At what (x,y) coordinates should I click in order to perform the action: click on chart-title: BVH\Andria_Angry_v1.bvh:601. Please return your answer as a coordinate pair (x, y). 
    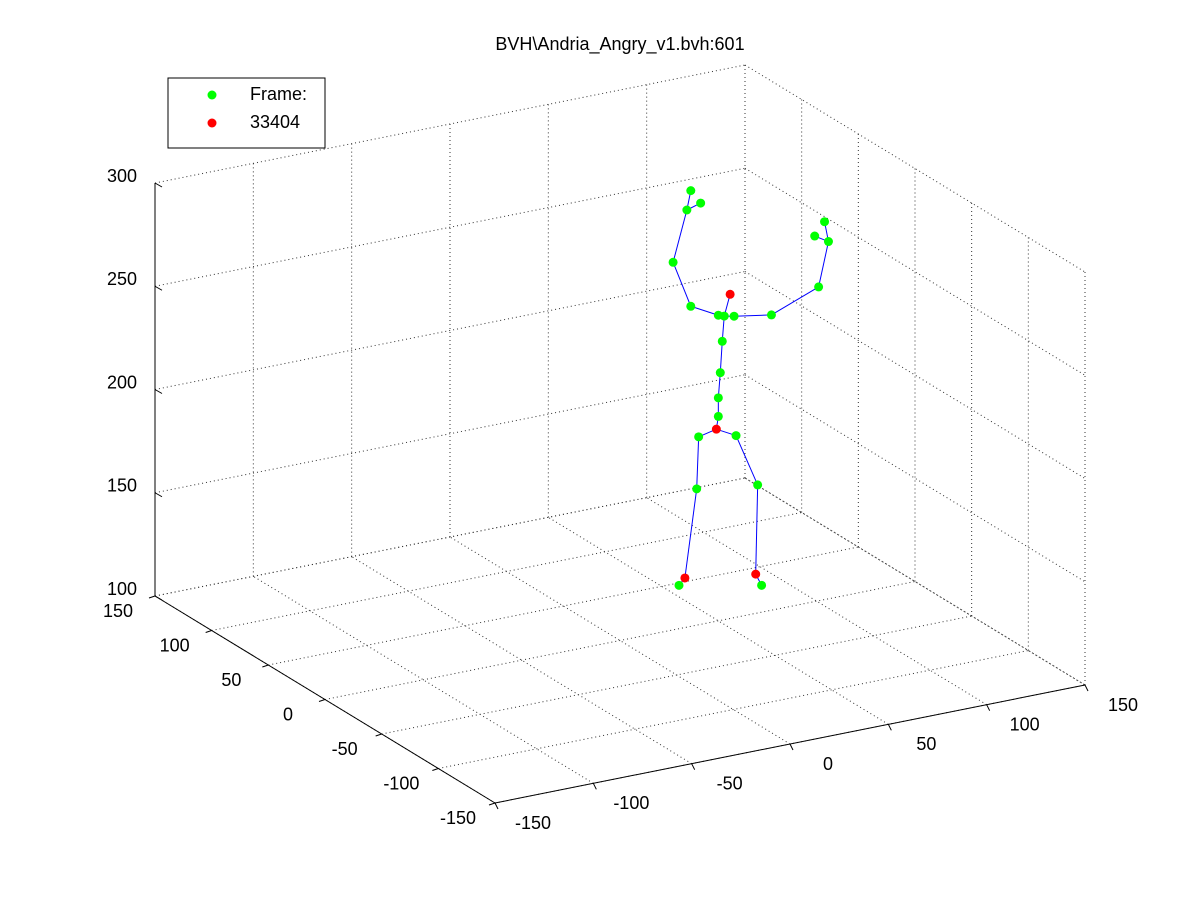
    Looking at the image, I should click on (619, 44).